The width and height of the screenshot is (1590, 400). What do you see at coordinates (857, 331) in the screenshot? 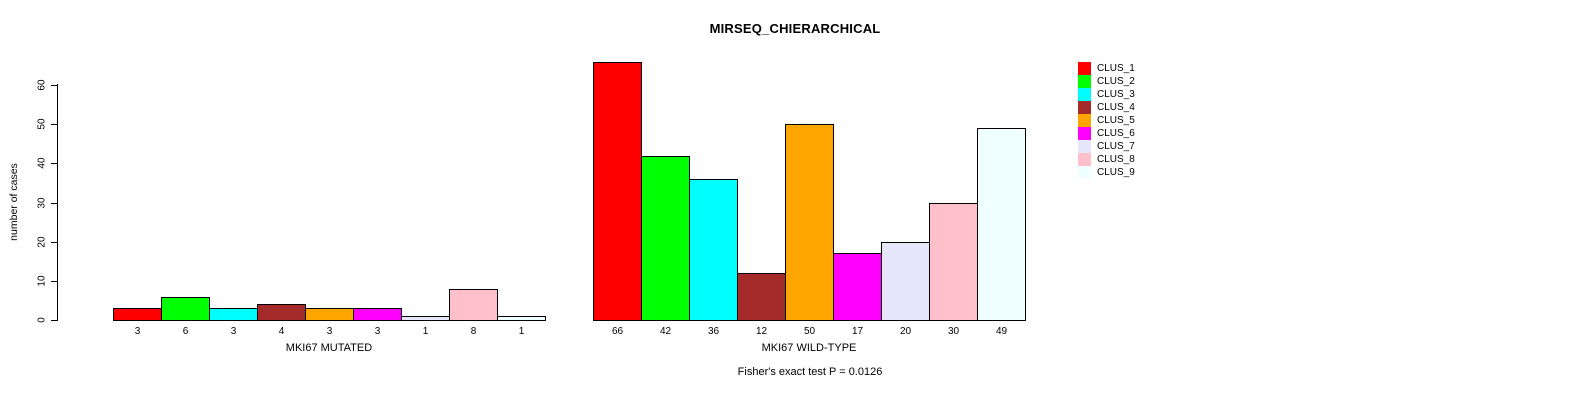
I see `bar-value-label: 17` at bounding box center [857, 331].